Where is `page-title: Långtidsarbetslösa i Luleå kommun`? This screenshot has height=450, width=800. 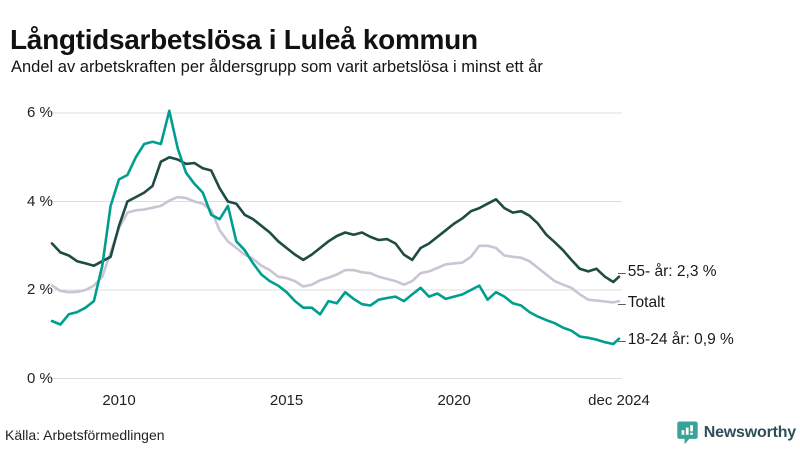 page-title: Långtidsarbetslösa i Luleå kommun is located at coordinates (244, 39).